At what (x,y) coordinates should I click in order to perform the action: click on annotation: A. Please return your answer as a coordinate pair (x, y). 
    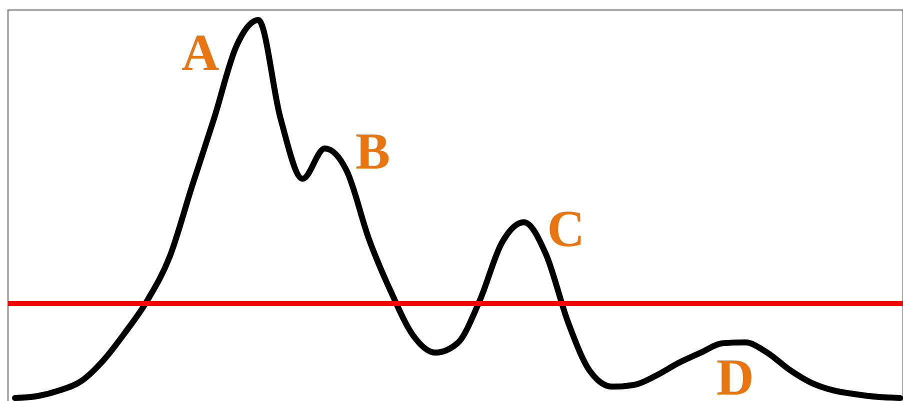
    Looking at the image, I should click on (201, 53).